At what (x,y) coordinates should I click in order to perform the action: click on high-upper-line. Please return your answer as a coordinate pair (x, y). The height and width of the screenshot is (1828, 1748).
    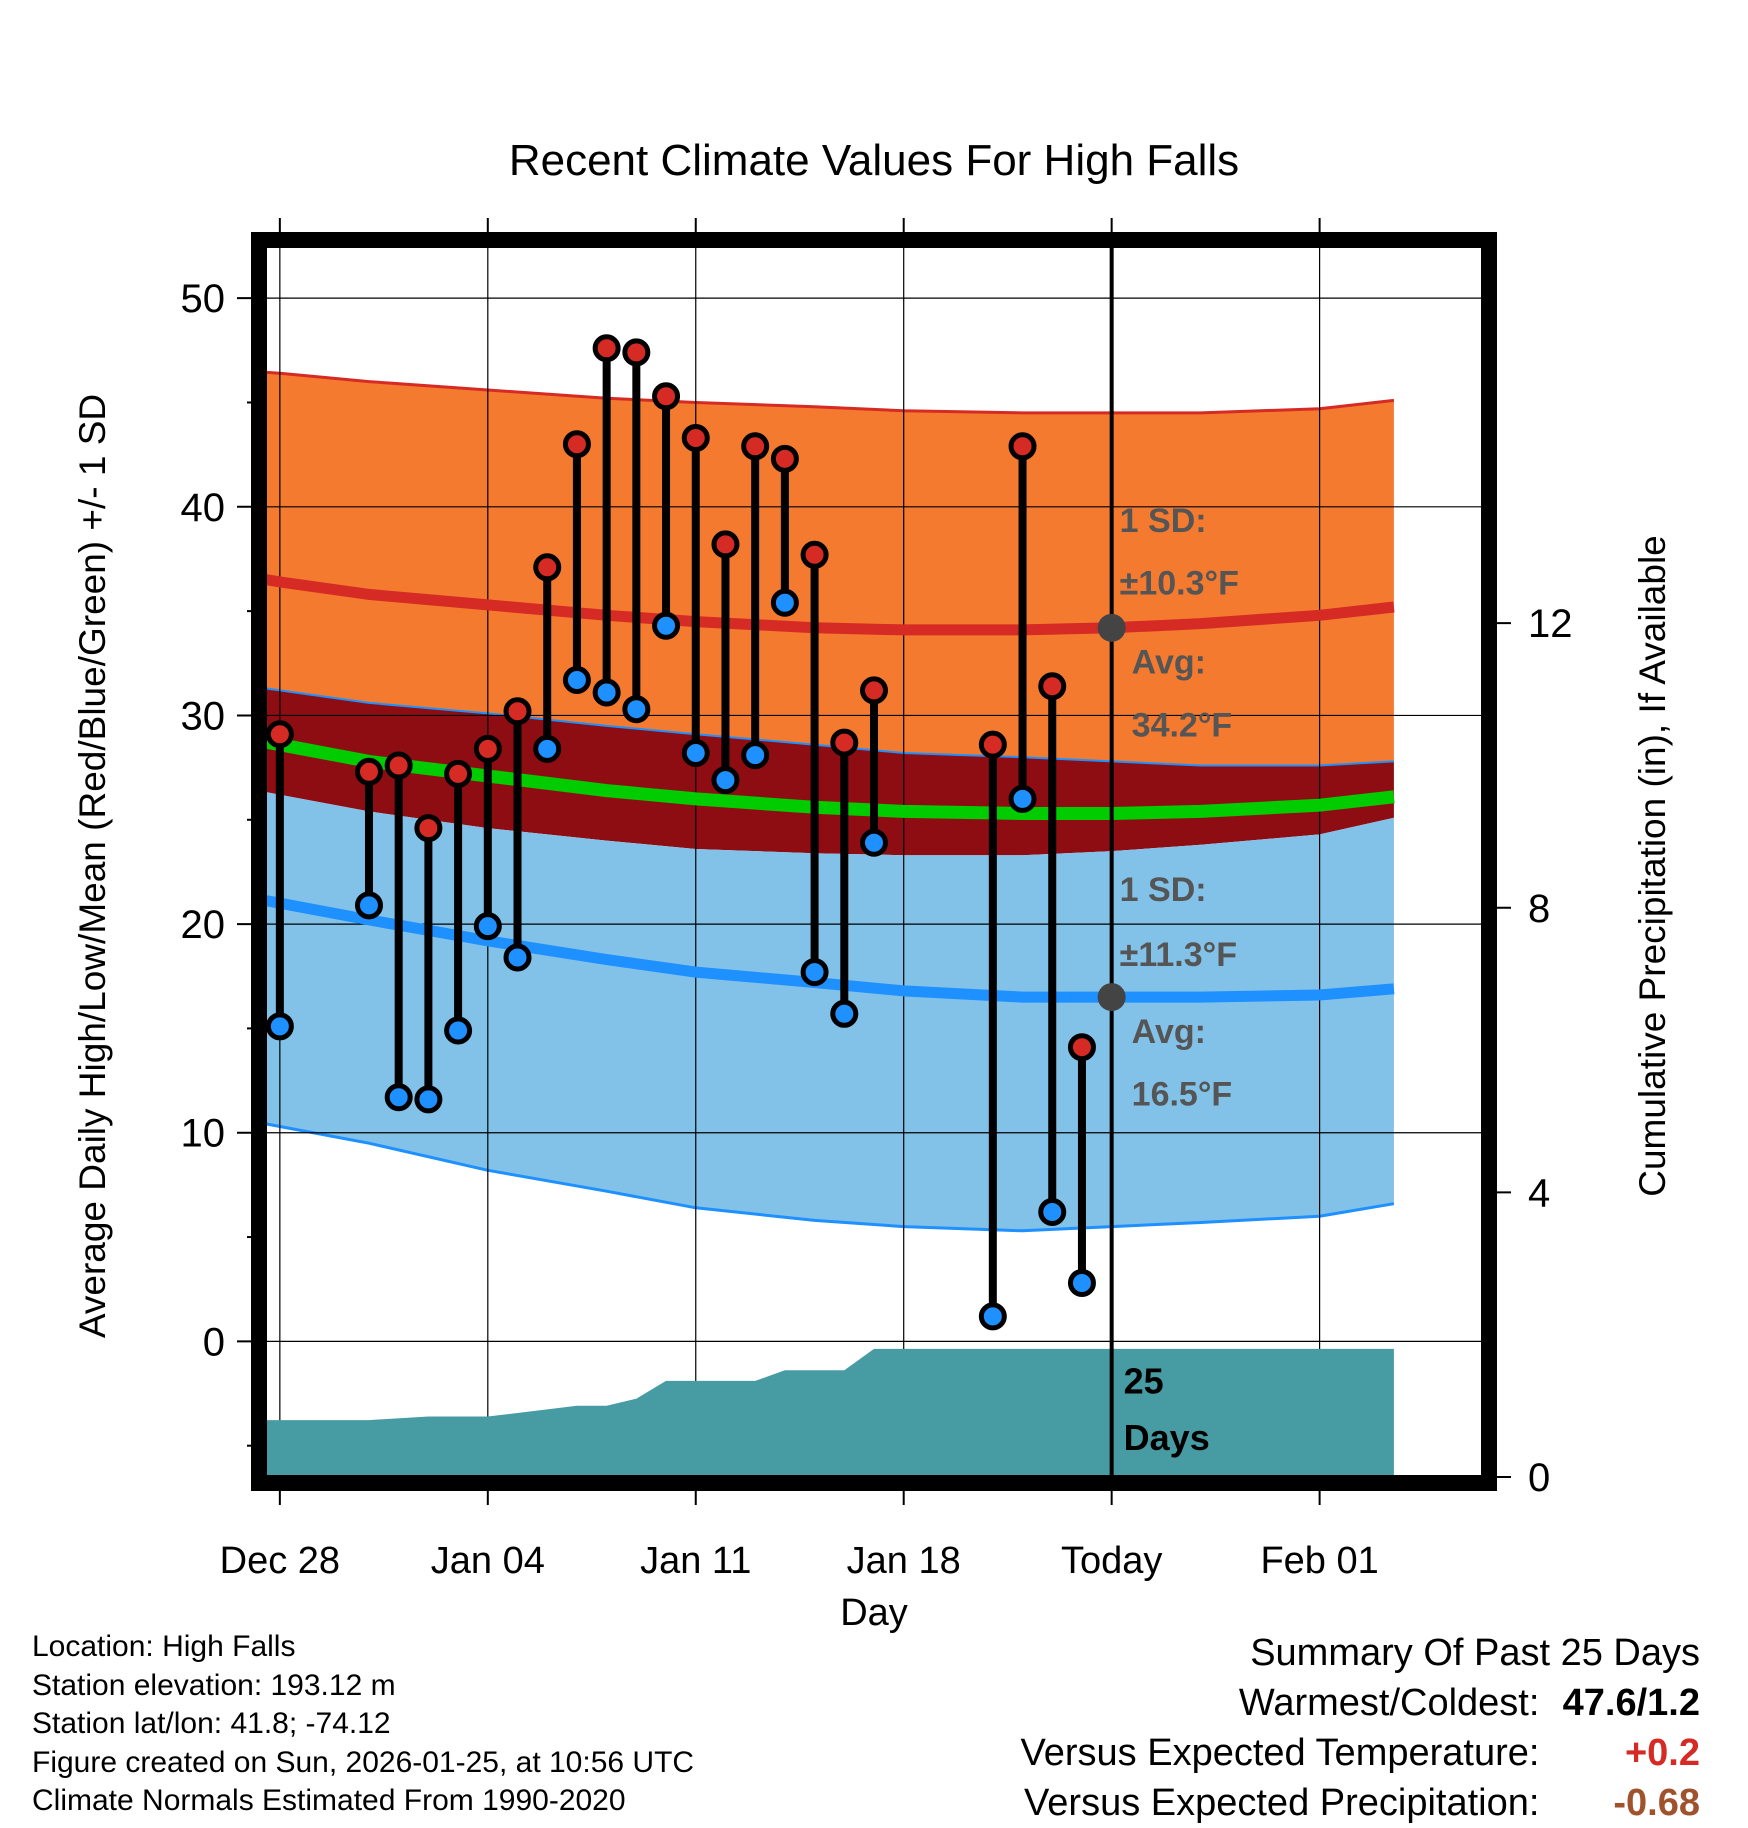
    Looking at the image, I should click on (830, 392).